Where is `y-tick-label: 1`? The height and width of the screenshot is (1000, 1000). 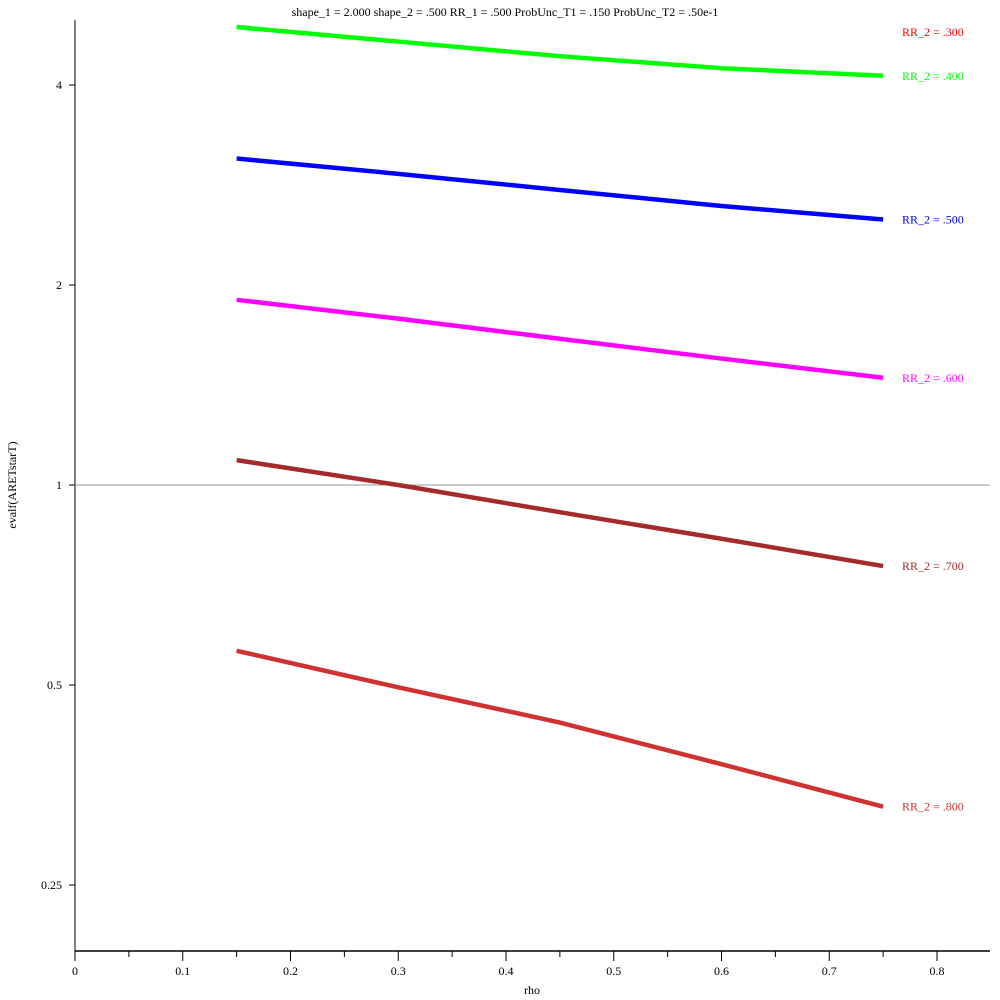
y-tick-label: 1 is located at coordinates (59, 485).